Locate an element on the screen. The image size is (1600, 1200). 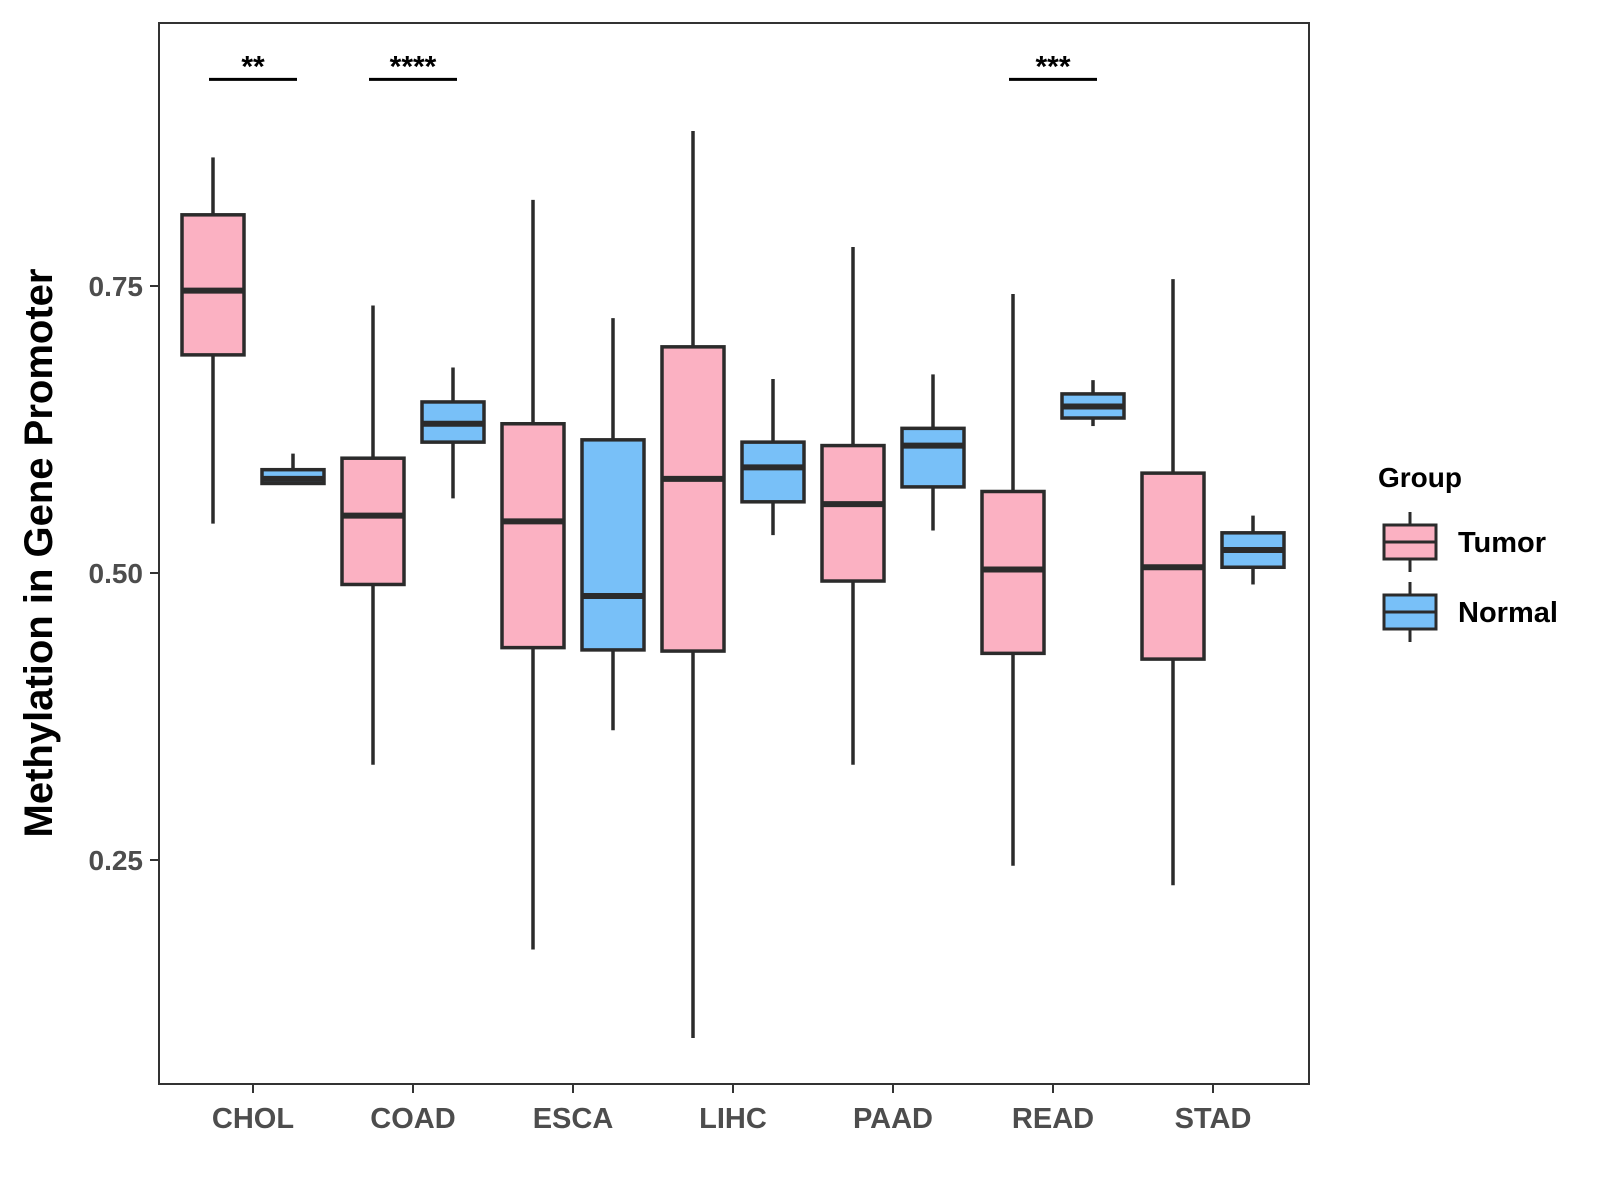
box-tumor-paad is located at coordinates (853, 505).